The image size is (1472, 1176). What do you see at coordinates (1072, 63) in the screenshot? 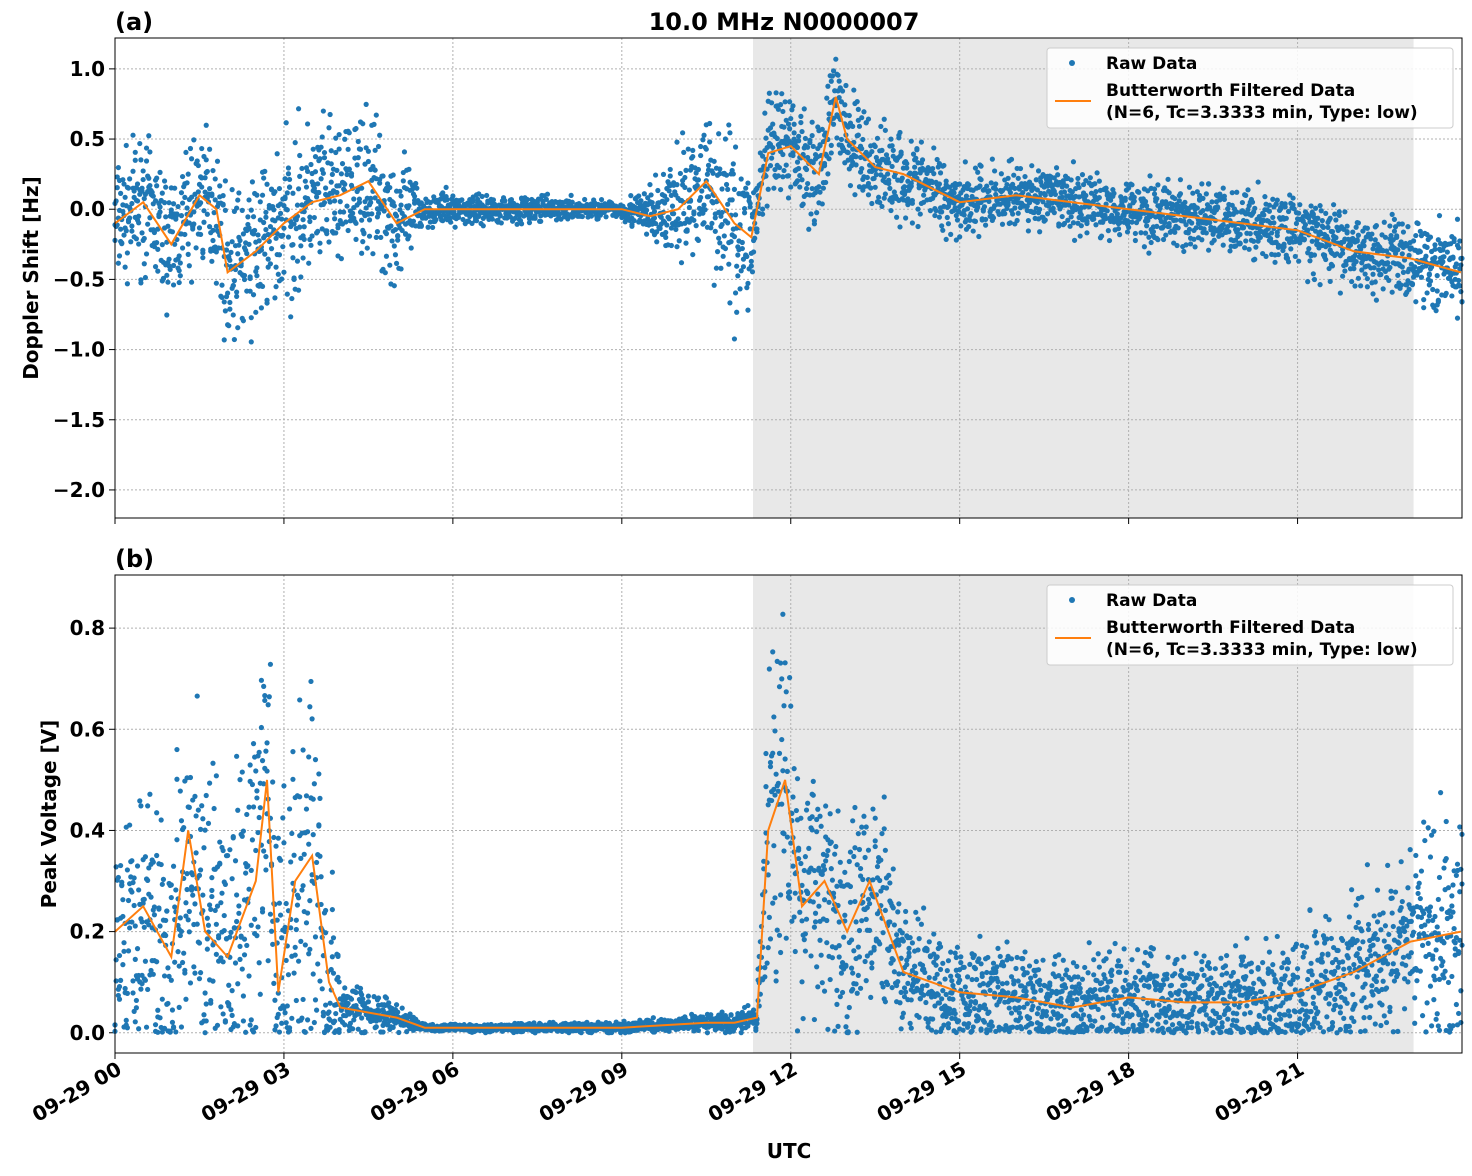
I see `legend-marker-raw` at bounding box center [1072, 63].